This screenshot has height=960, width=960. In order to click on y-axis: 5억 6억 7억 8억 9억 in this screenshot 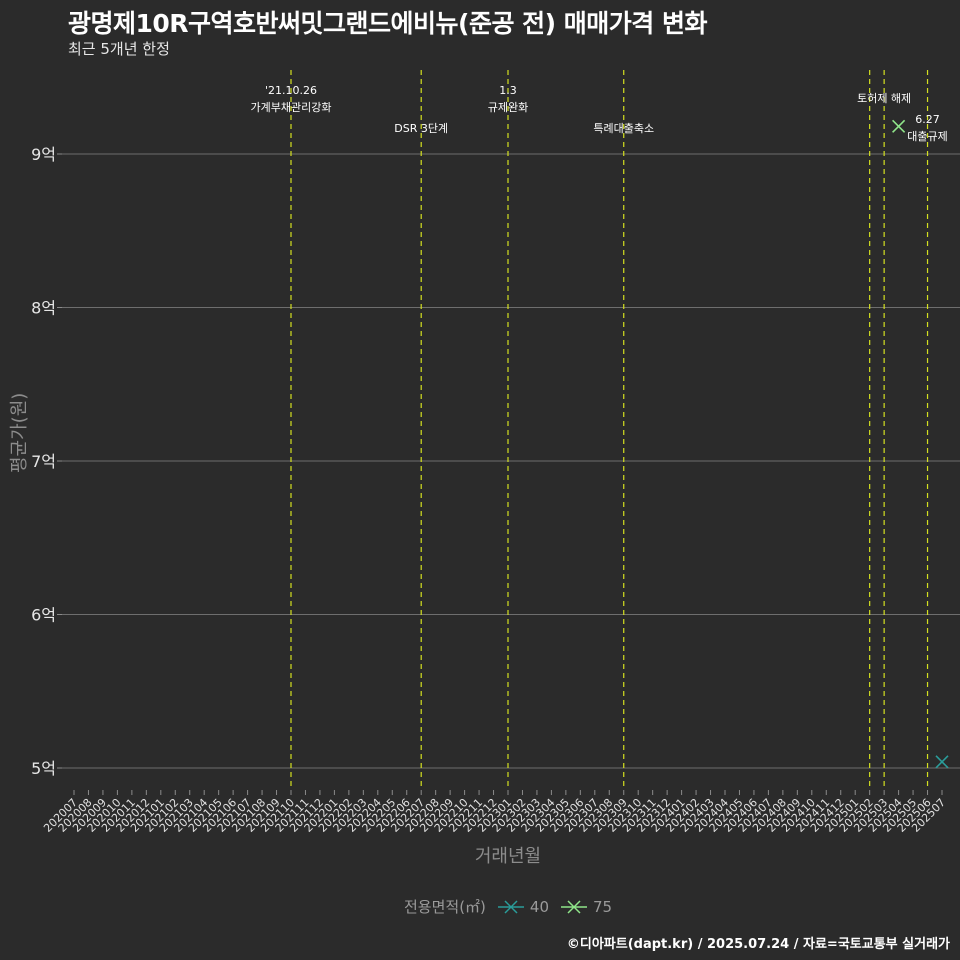, I will do `click(46, 461)`.